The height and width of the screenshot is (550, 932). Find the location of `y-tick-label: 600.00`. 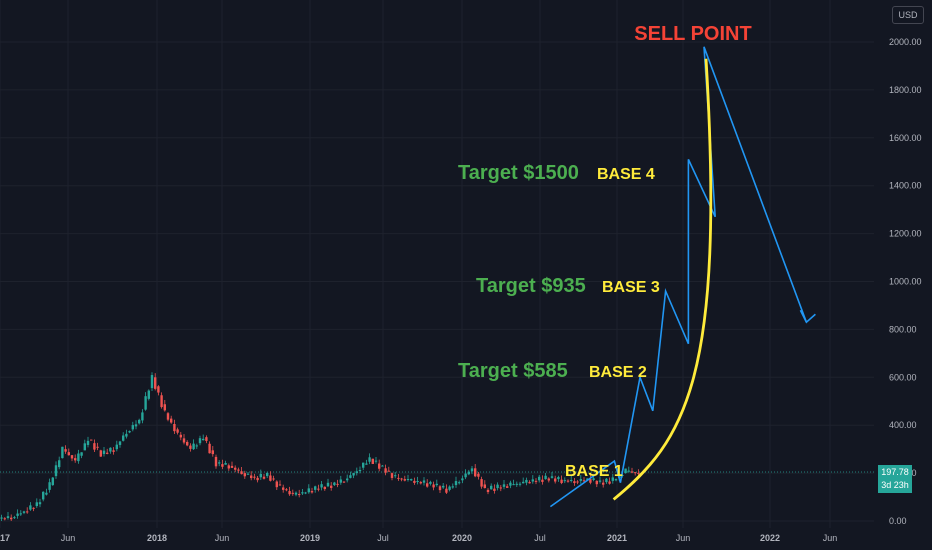

y-tick-label: 600.00 is located at coordinates (903, 377).